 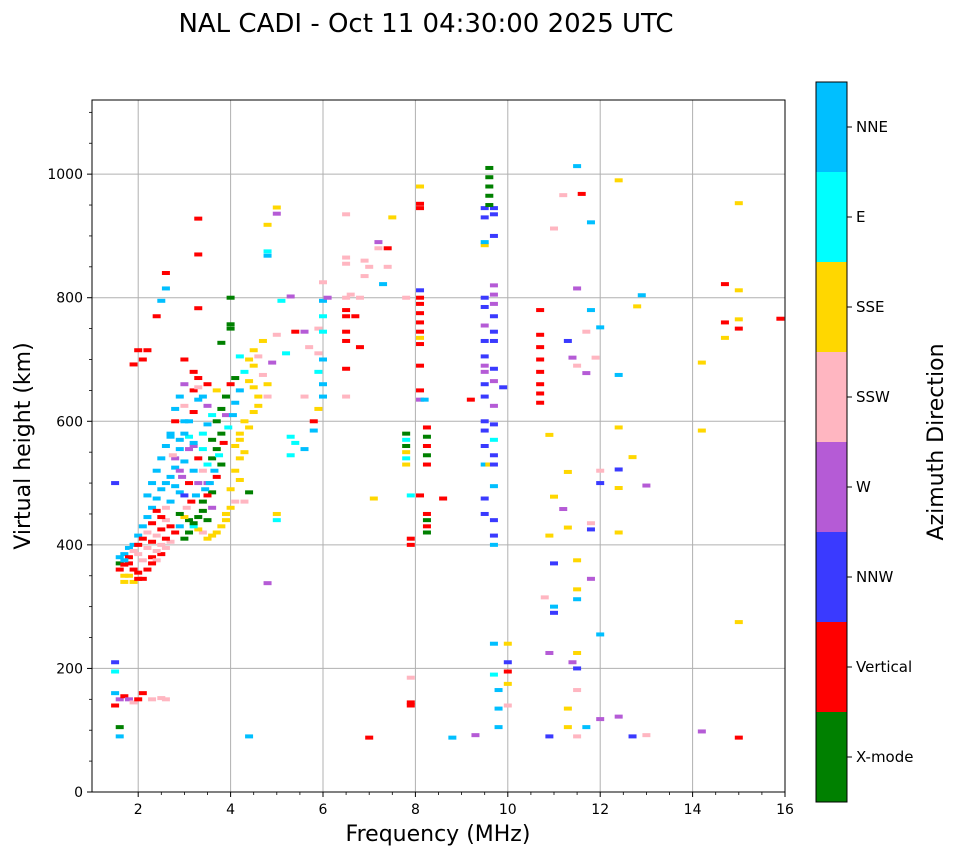 What do you see at coordinates (69, 546) in the screenshot?
I see `y-tick-label: 400` at bounding box center [69, 546].